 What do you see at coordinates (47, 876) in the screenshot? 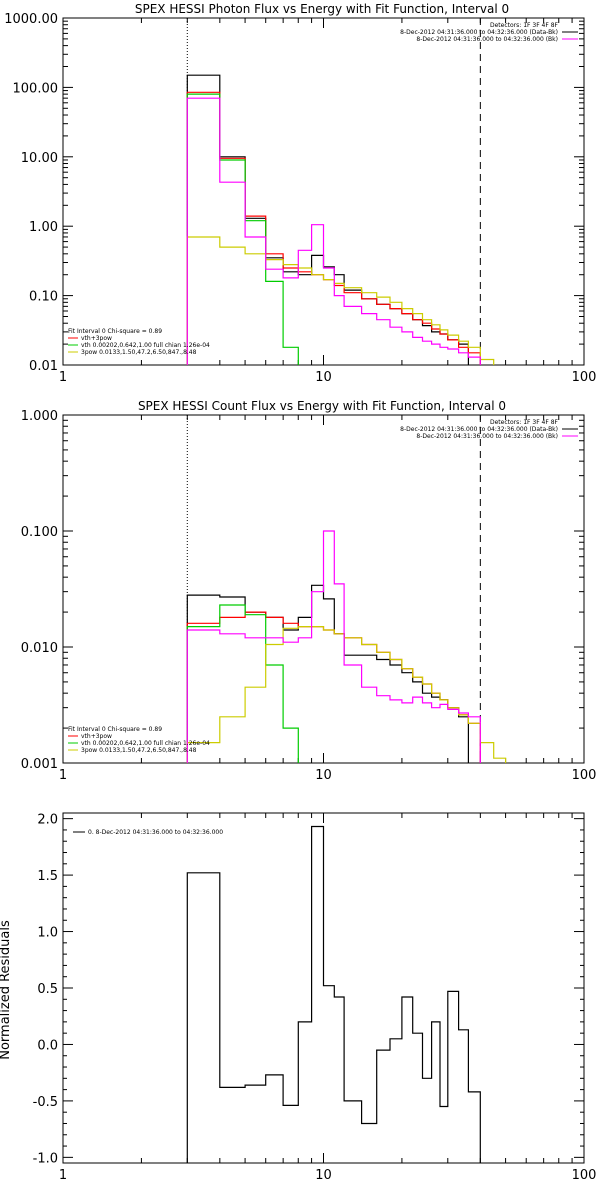
I see `y-tick-label: 1.5` at bounding box center [47, 876].